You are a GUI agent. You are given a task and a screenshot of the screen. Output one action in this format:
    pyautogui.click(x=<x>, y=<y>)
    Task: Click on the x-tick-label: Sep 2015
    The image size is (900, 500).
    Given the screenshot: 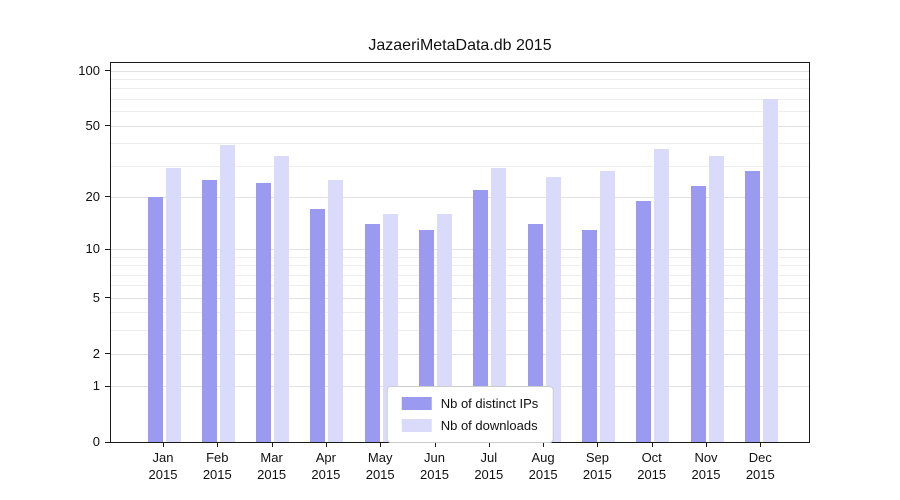 What is the action you would take?
    pyautogui.click(x=597, y=466)
    